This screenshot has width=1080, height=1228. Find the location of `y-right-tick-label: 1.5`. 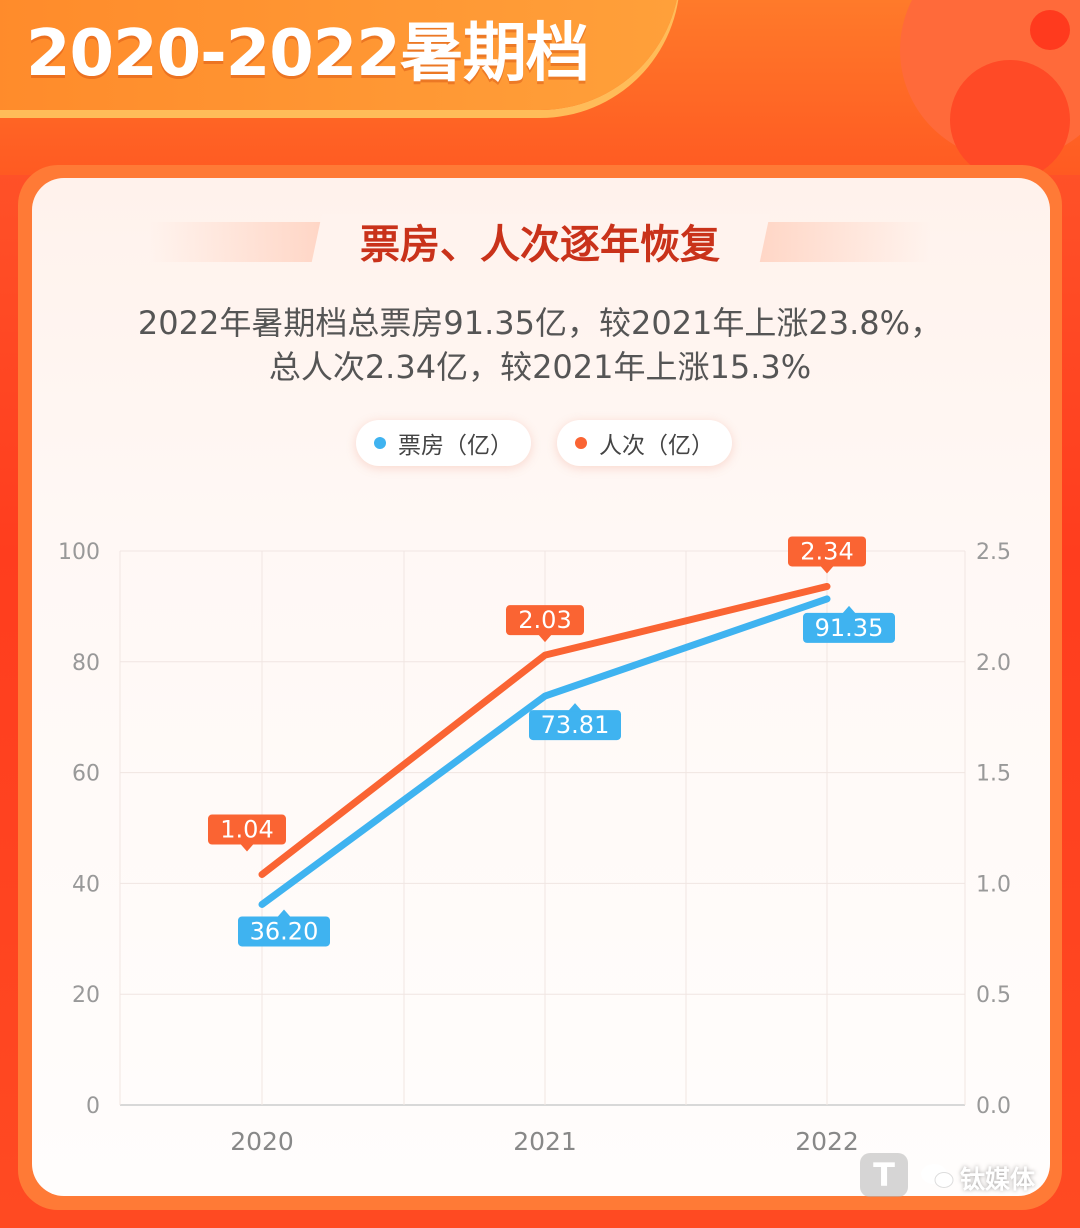

y-right-tick-label: 1.5 is located at coordinates (993, 774).